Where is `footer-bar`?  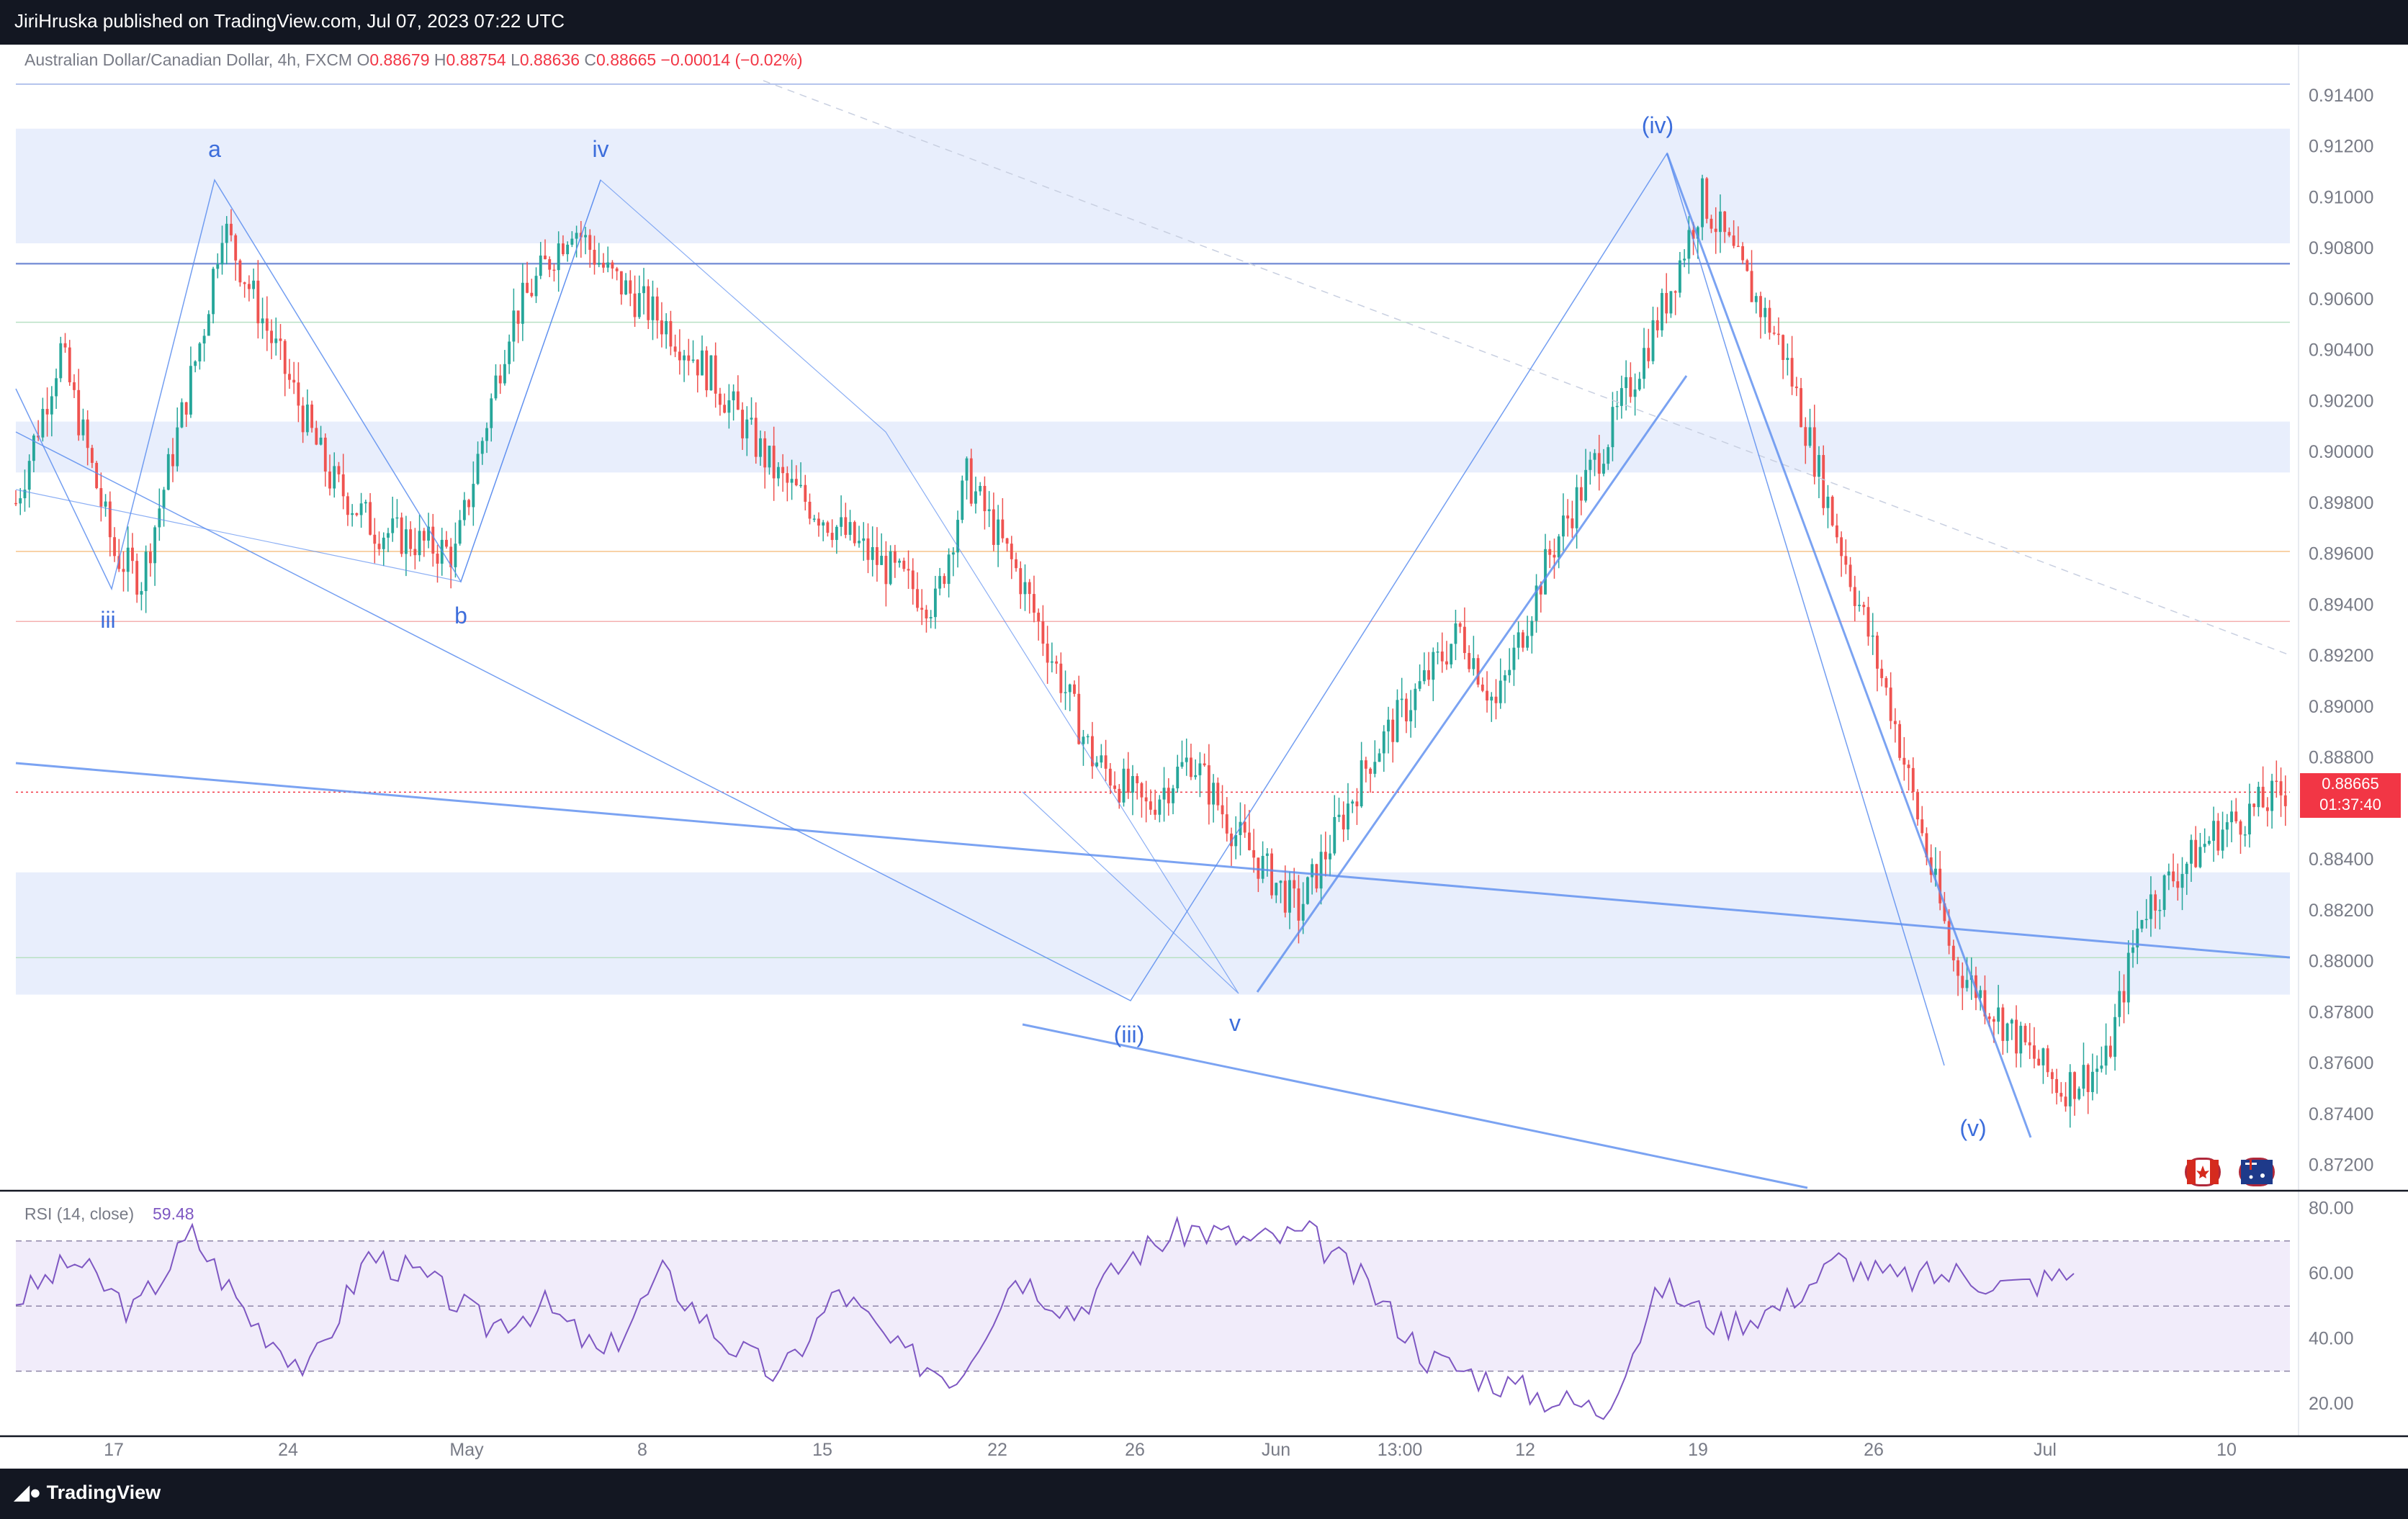
footer-bar is located at coordinates (1204, 1494).